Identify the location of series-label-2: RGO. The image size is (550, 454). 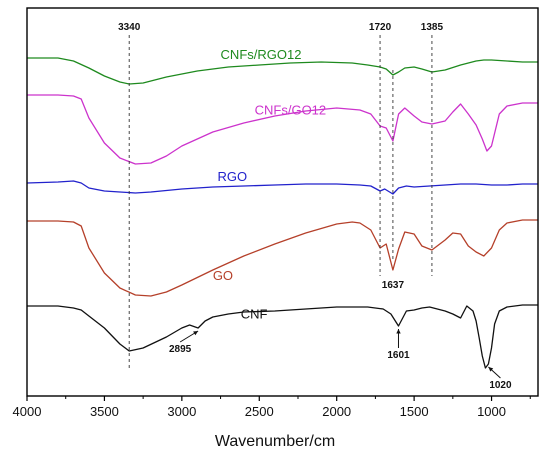
(232, 176).